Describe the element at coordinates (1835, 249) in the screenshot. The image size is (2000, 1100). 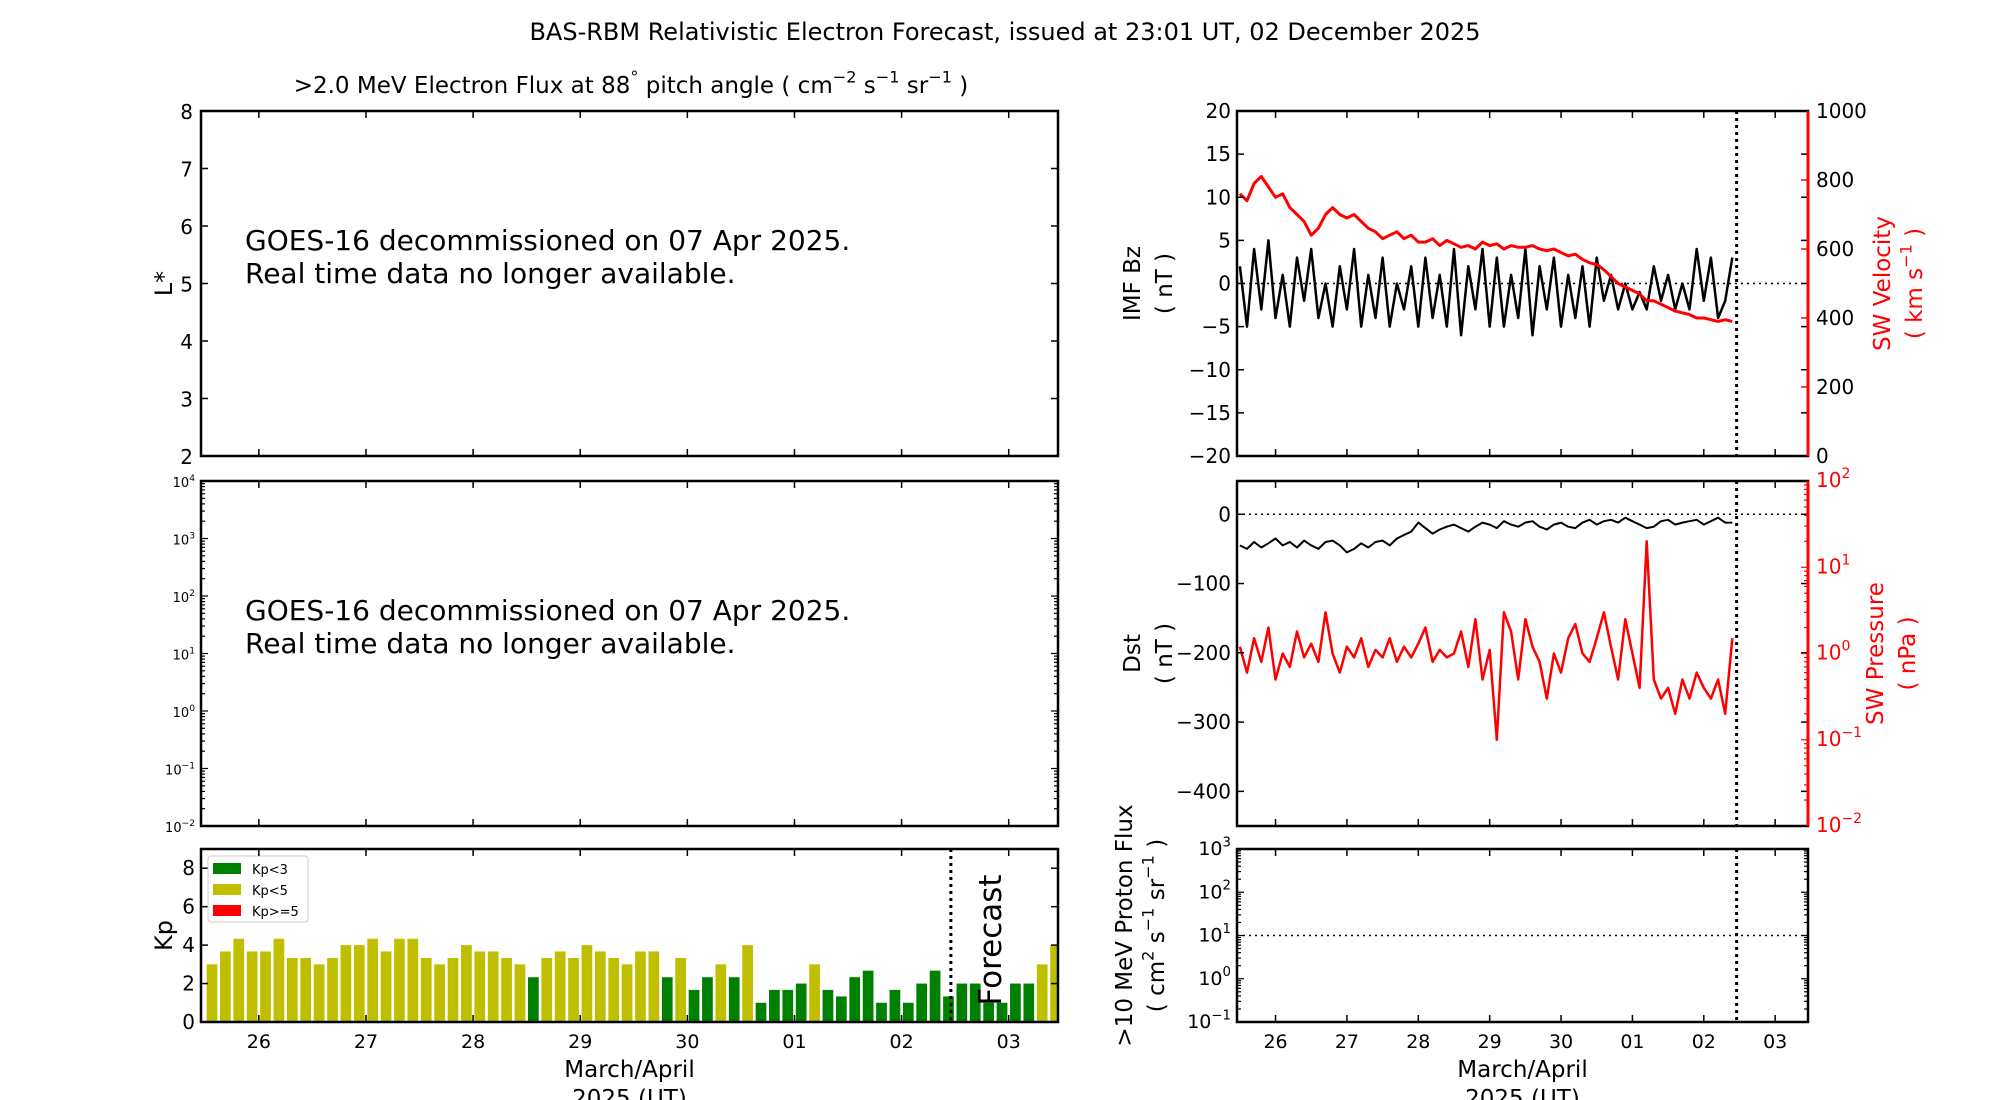
I see `y-tick-label: 600` at that location.